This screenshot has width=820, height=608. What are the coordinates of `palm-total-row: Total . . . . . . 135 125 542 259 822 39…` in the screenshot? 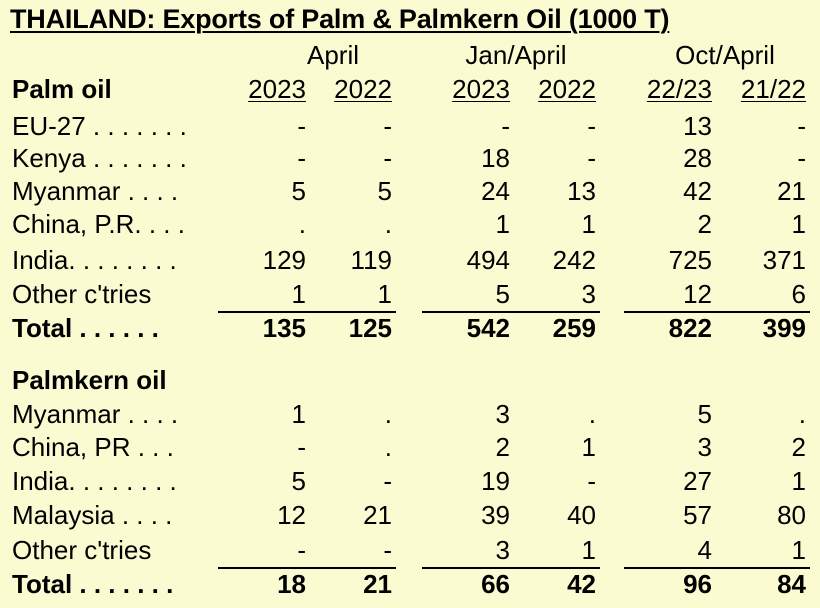 It's located at (410, 329).